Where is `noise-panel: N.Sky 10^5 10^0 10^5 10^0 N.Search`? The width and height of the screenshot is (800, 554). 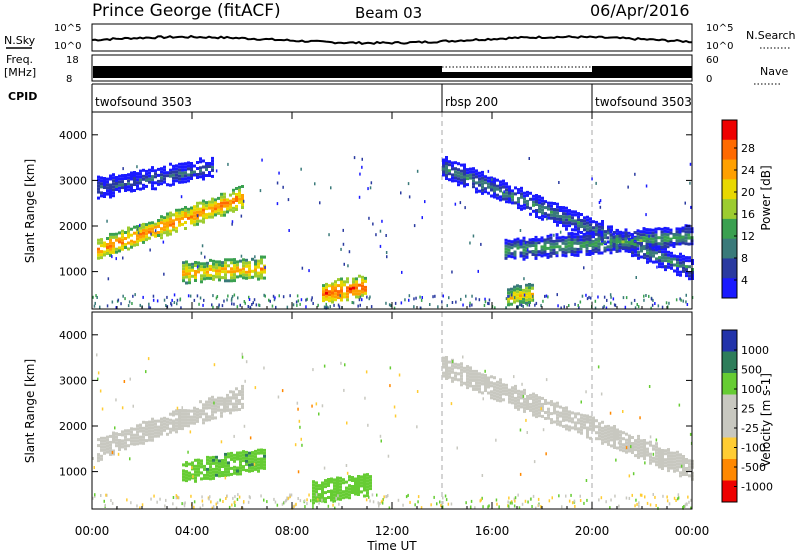
noise-panel: N.Sky 10^5 10^0 10^5 10^0 N.Search is located at coordinates (400, 37).